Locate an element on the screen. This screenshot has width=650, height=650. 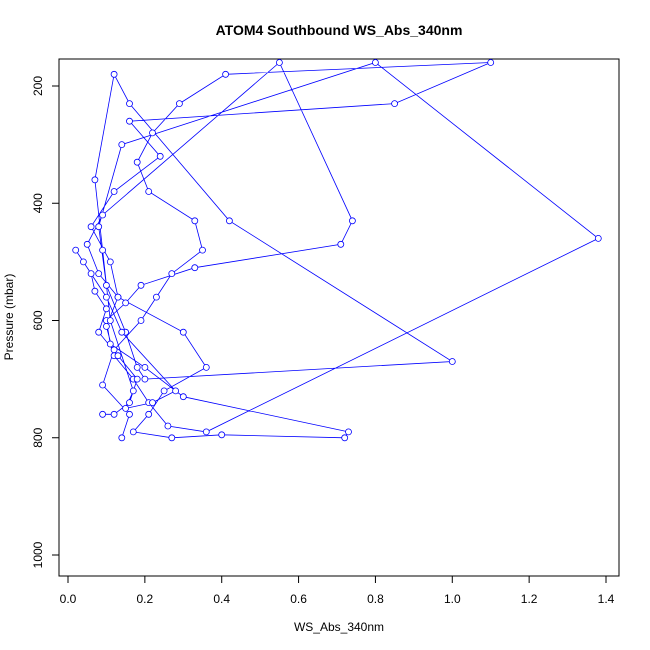
x-axis: 0.0 0.2 0.4 0.6 0.8 1.0 1.2 1.4 is located at coordinates (337, 591).